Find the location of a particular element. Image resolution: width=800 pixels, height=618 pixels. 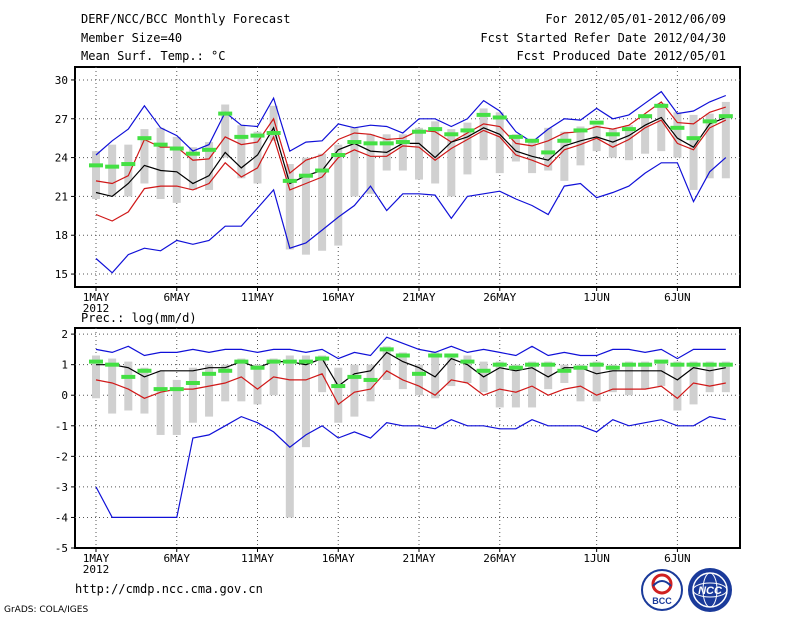

temp-xtick-label: 1MAY is located at coordinates (96, 297).